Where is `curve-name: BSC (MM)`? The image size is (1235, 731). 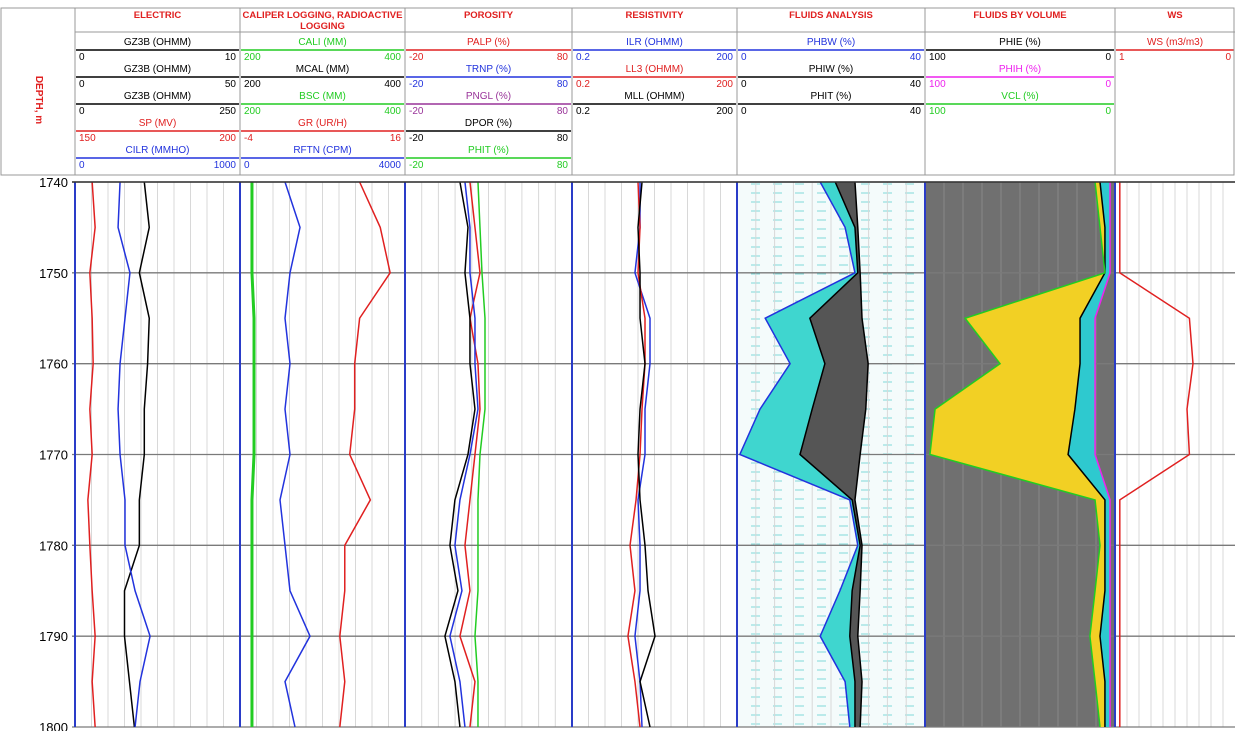
curve-name: BSC (MM) is located at coordinates (322, 96).